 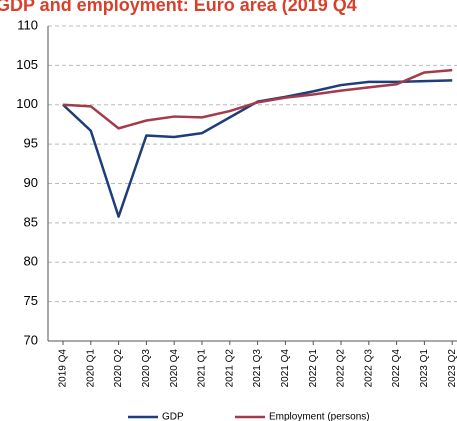 What do you see at coordinates (27, 24) in the screenshot?
I see `y-tick-label: 110` at bounding box center [27, 24].